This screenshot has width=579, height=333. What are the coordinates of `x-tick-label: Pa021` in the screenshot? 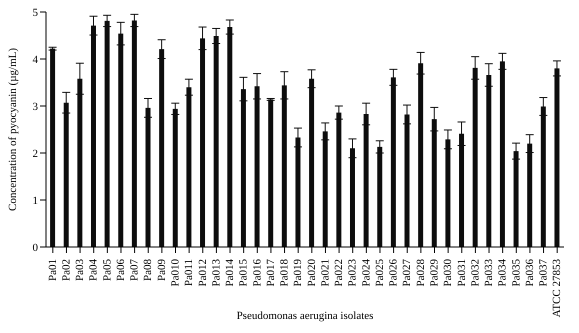 It's located at (325, 272).